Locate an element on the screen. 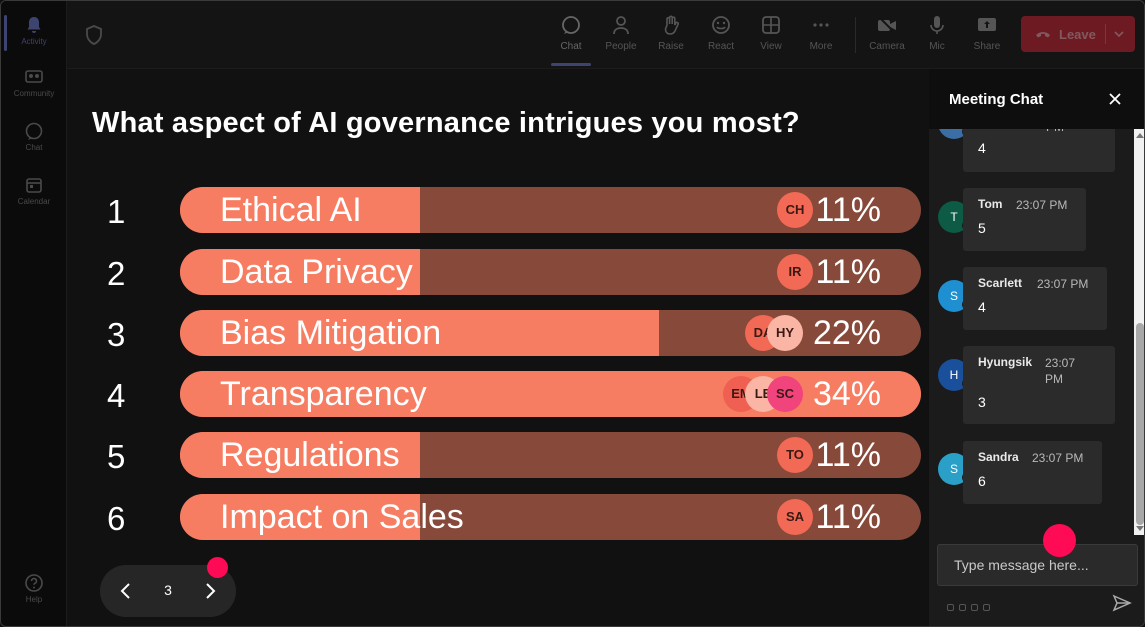 Image resolution: width=1145 pixels, height=627 pixels. chat-text: 3 is located at coordinates (982, 402).